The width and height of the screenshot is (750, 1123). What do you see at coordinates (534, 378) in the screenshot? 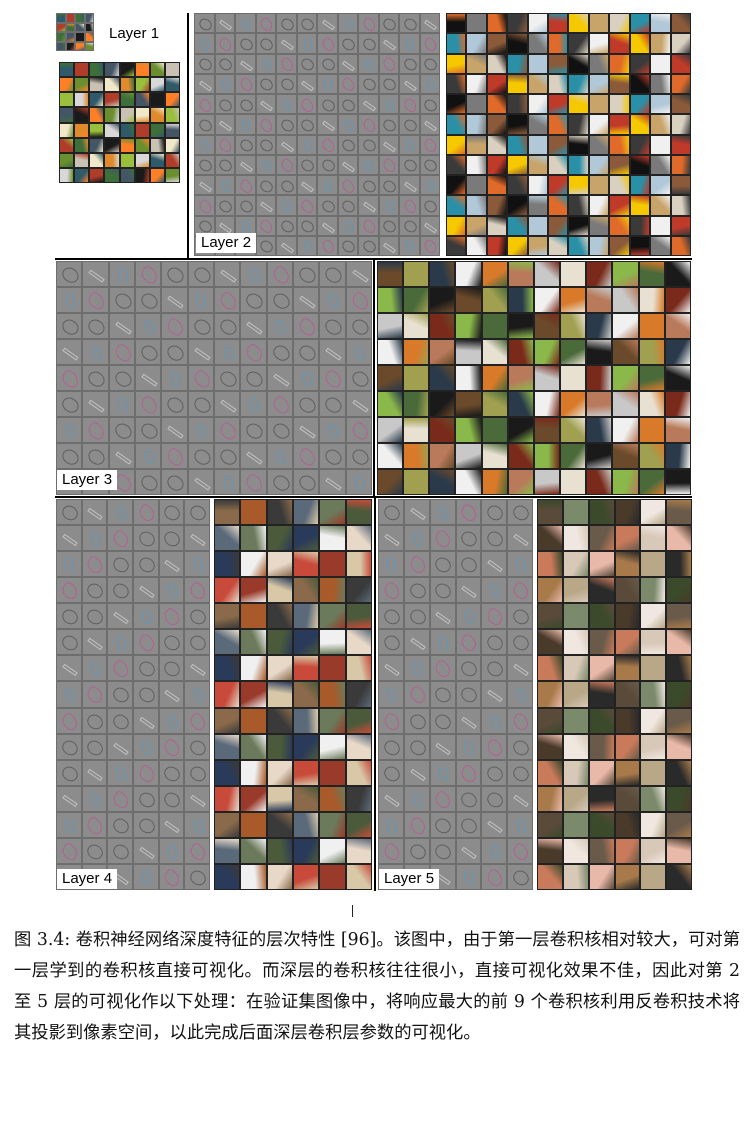
I see `layer3-patches` at bounding box center [534, 378].